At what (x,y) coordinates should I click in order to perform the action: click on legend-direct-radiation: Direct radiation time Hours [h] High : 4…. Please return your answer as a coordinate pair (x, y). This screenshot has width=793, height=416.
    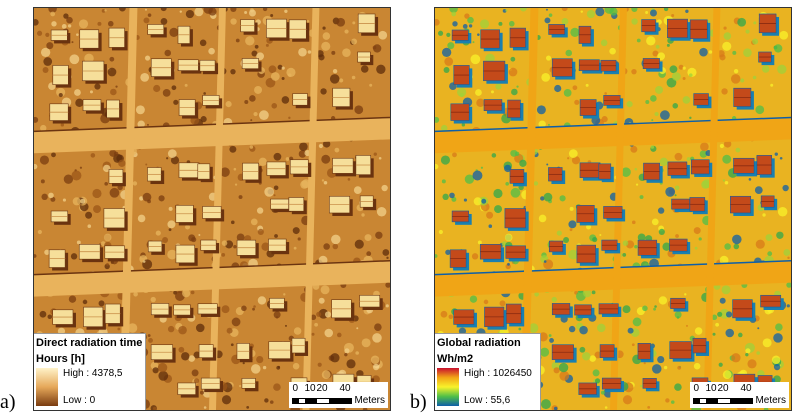
    Looking at the image, I should click on (90, 371).